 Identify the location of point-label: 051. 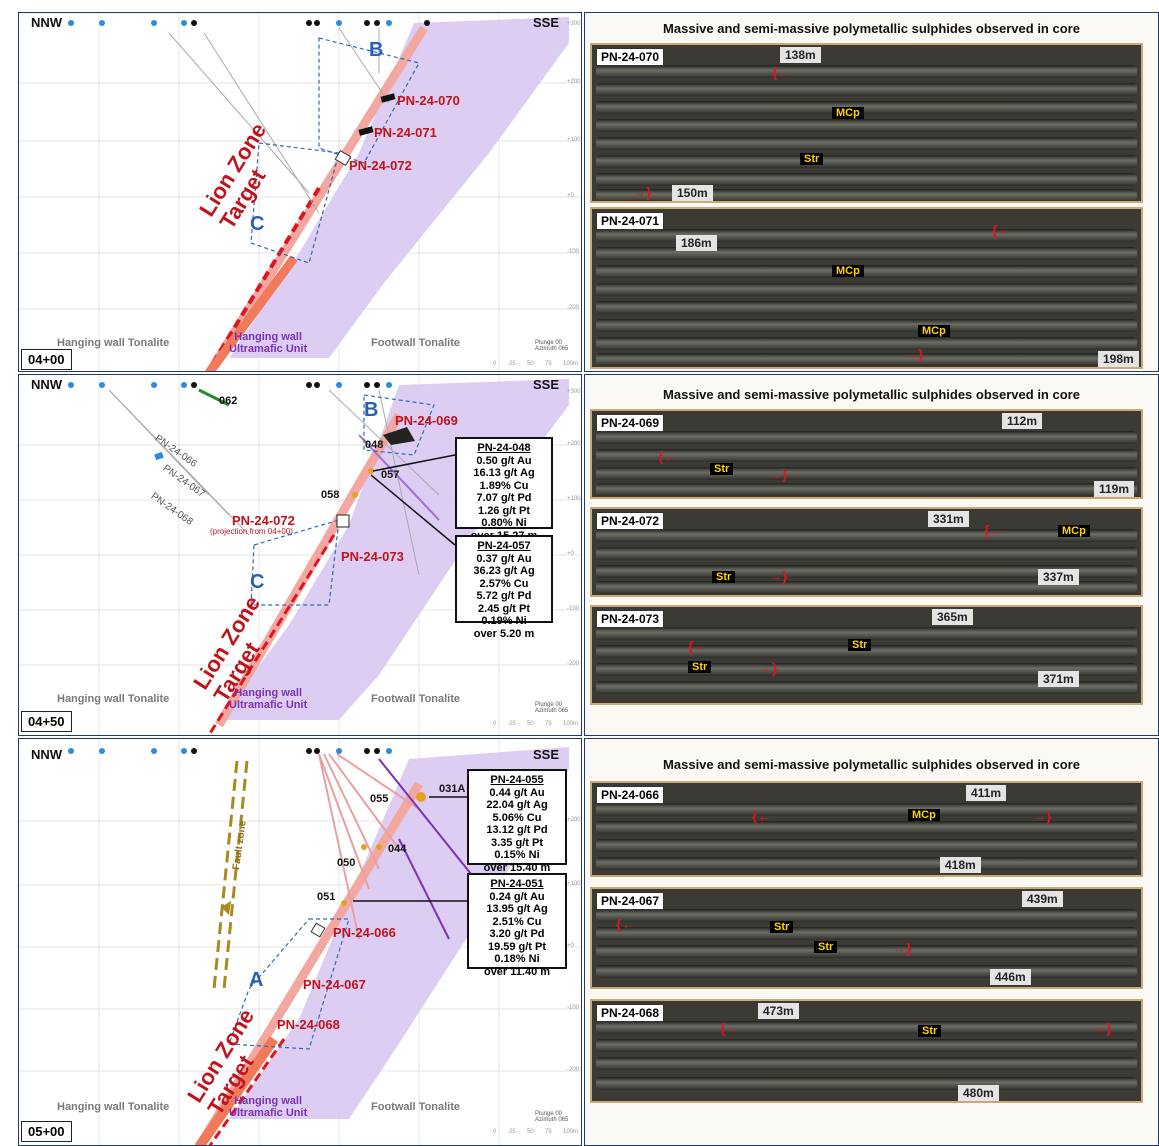
(326, 897).